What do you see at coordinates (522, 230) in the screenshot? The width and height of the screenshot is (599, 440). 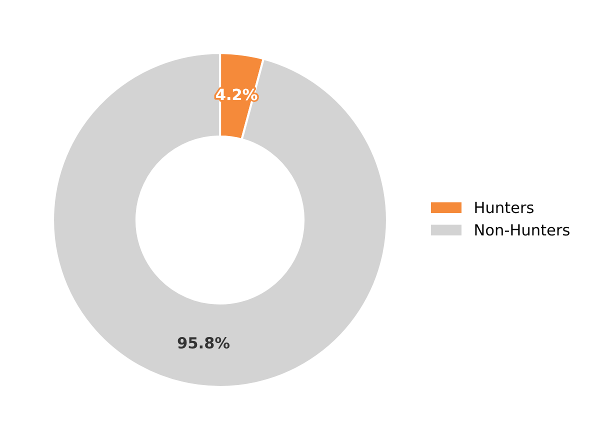 I see `legend-label: Non-Hunters` at bounding box center [522, 230].